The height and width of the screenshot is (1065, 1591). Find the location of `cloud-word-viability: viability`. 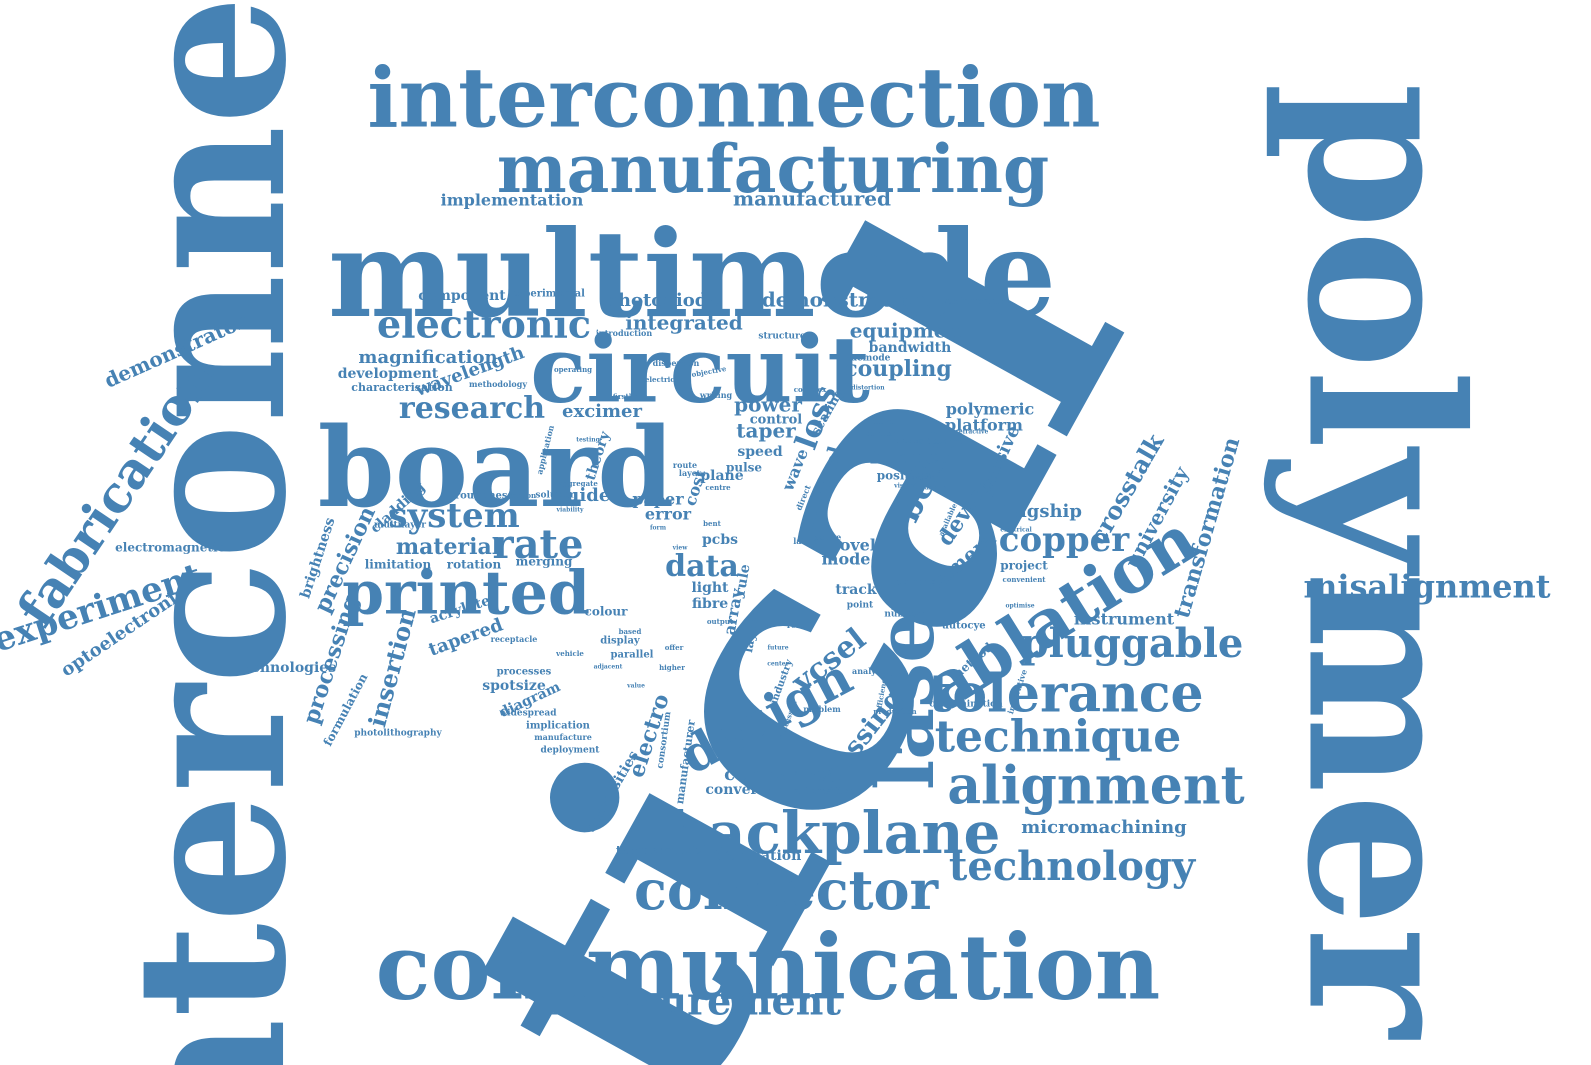

cloud-word-viability: viability is located at coordinates (570, 510).